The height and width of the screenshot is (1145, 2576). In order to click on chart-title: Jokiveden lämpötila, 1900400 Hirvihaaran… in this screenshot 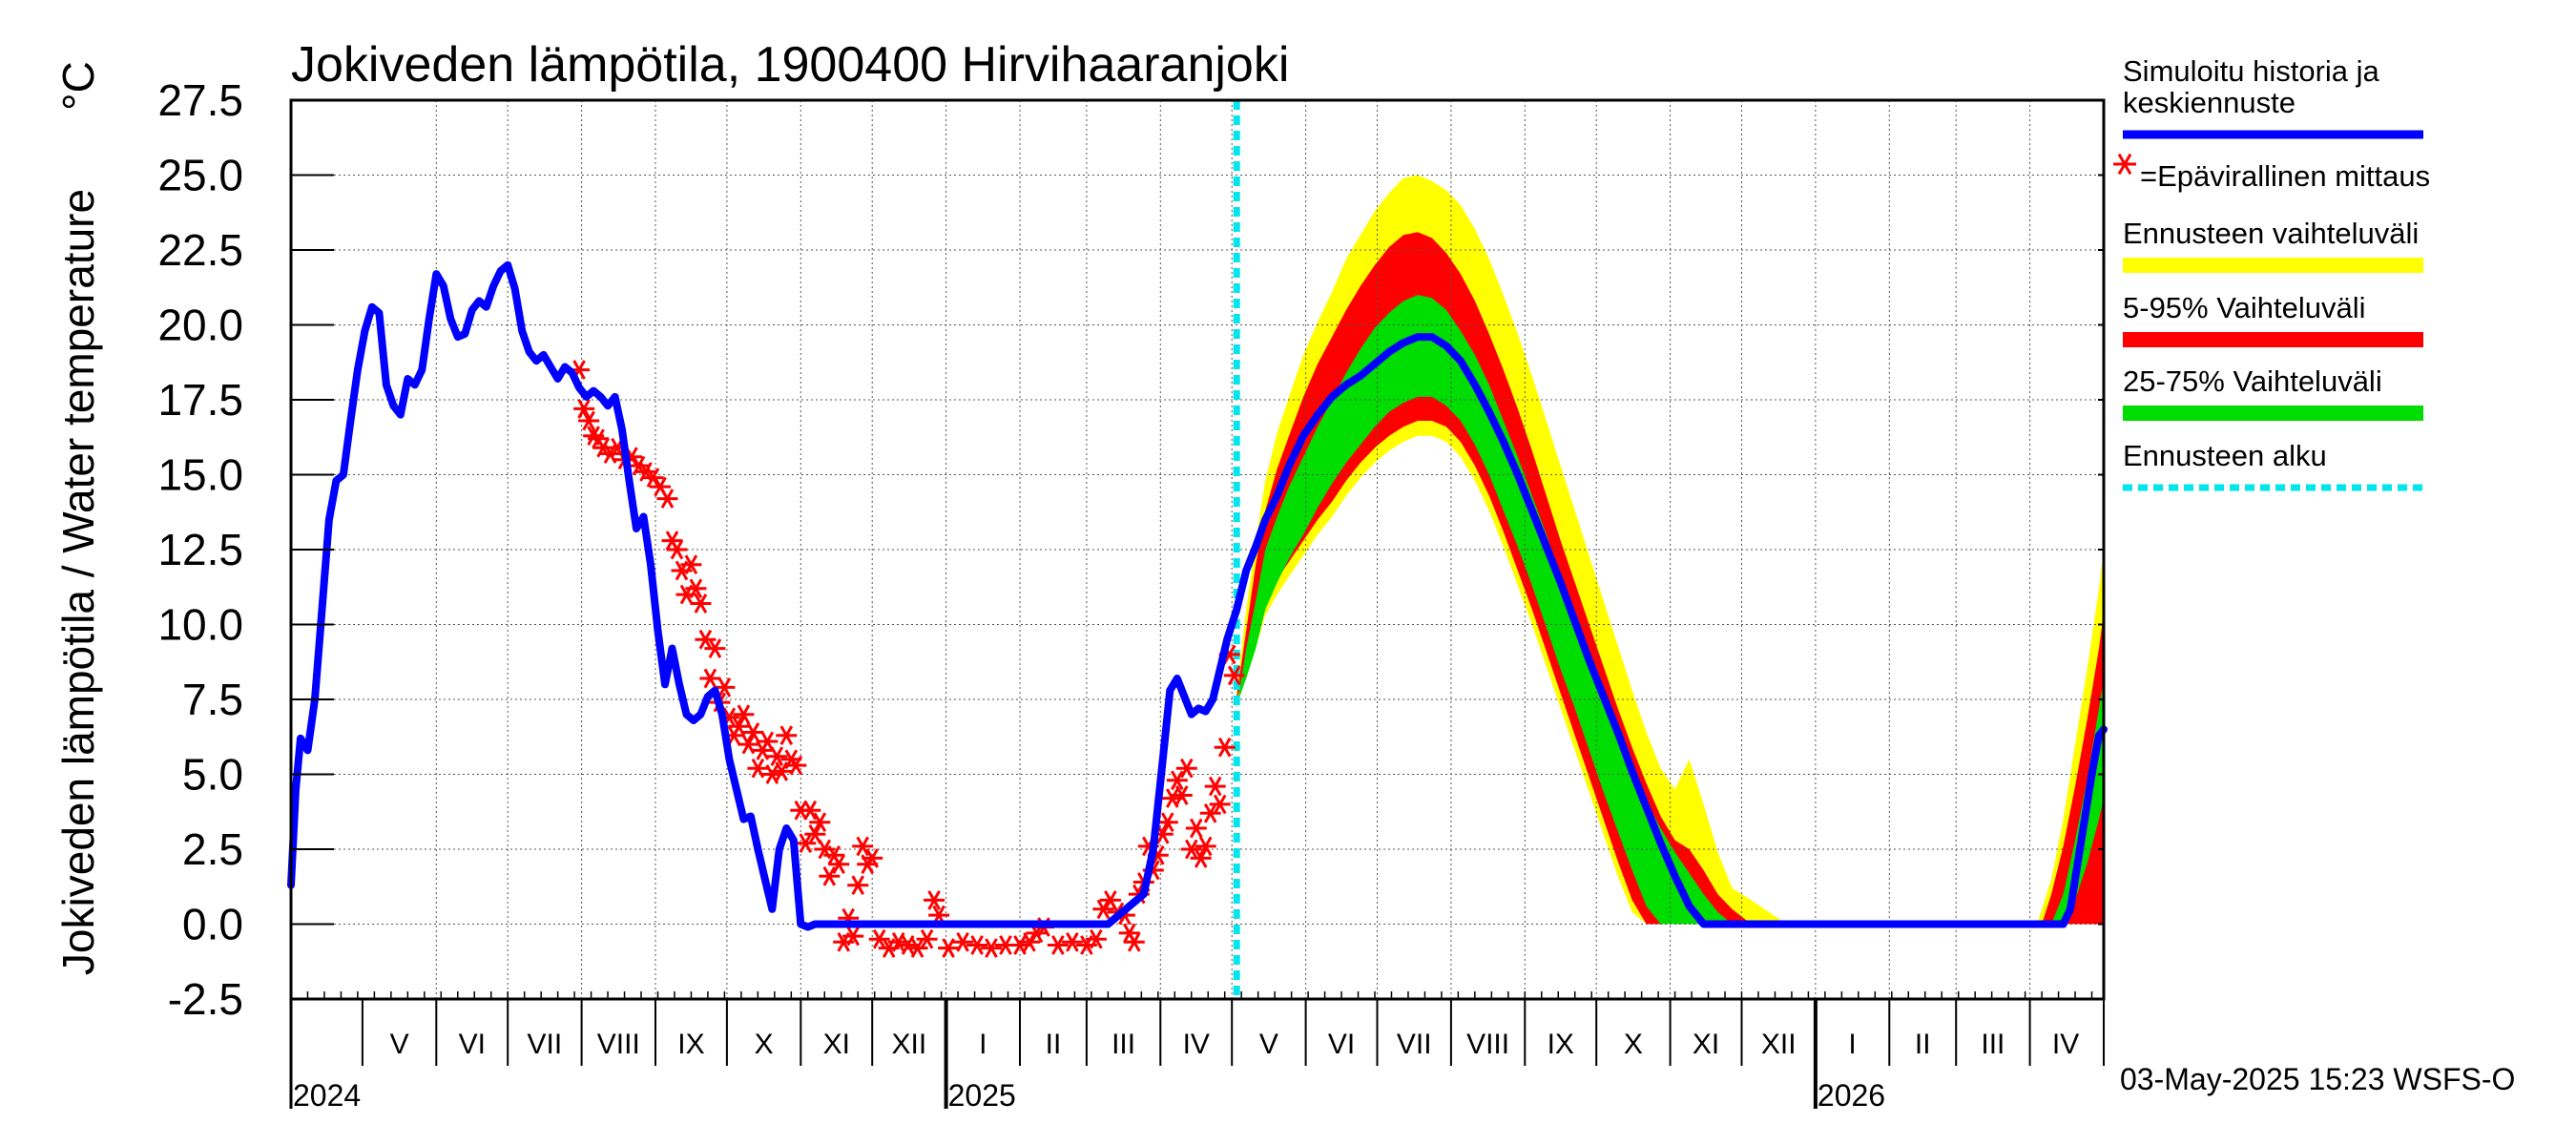, I will do `click(790, 65)`.